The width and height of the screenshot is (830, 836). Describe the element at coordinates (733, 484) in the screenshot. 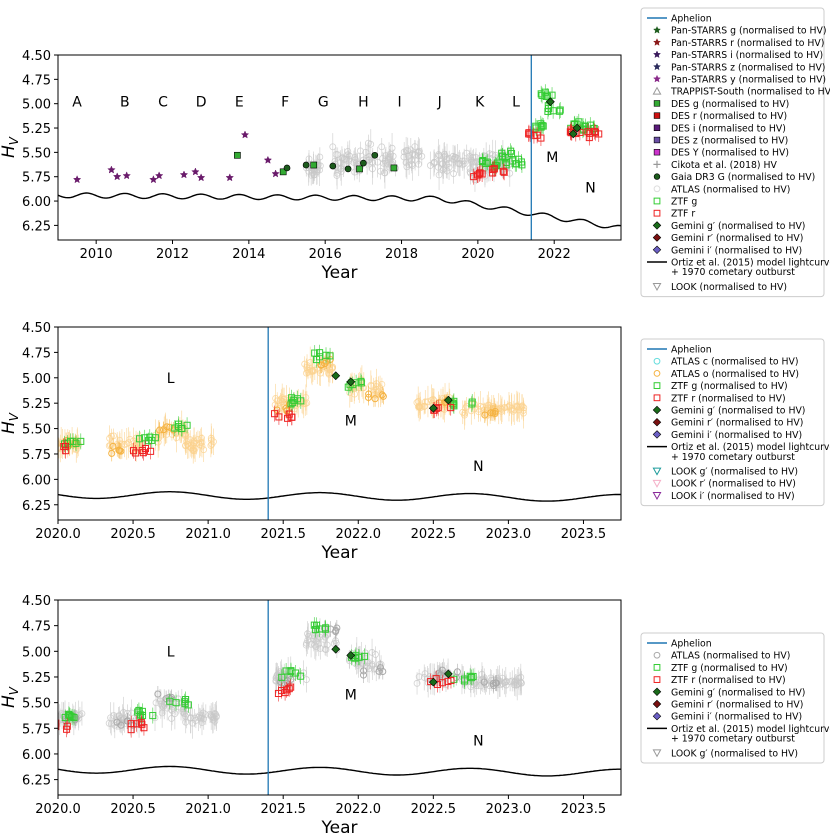

I see `legend-label: LOOK r′ (normalised to HV)` at that location.